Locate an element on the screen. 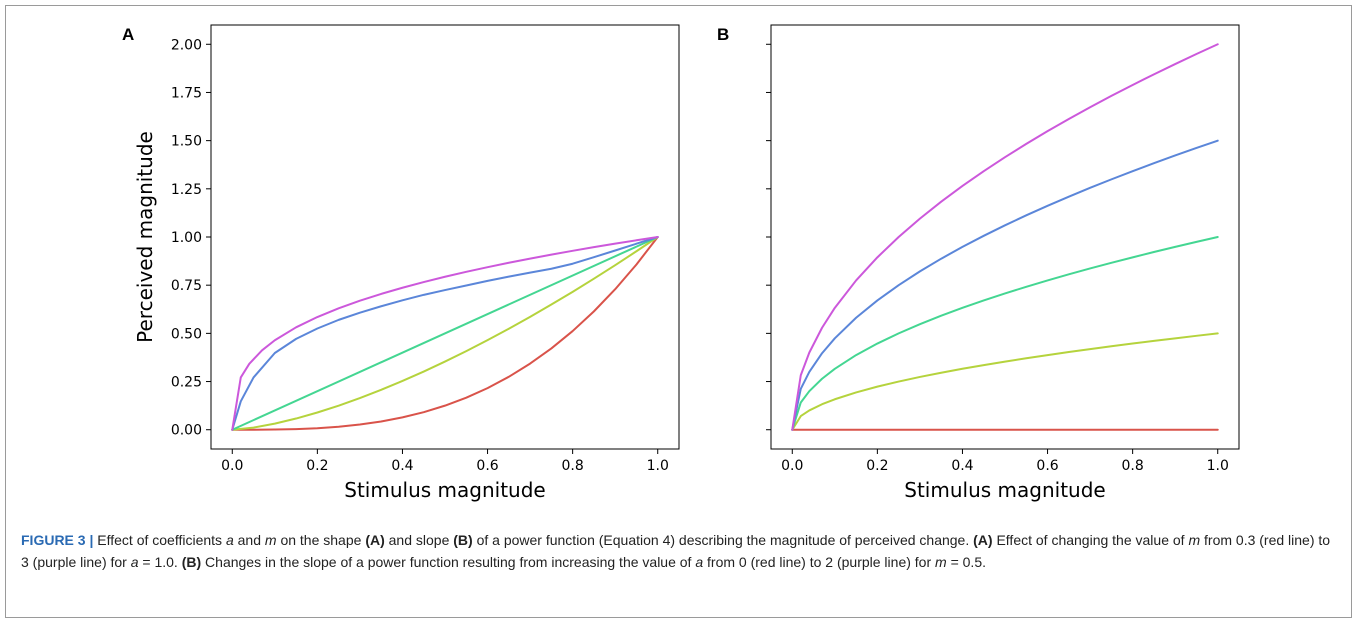  caption-segment: and slope is located at coordinates (419, 540).